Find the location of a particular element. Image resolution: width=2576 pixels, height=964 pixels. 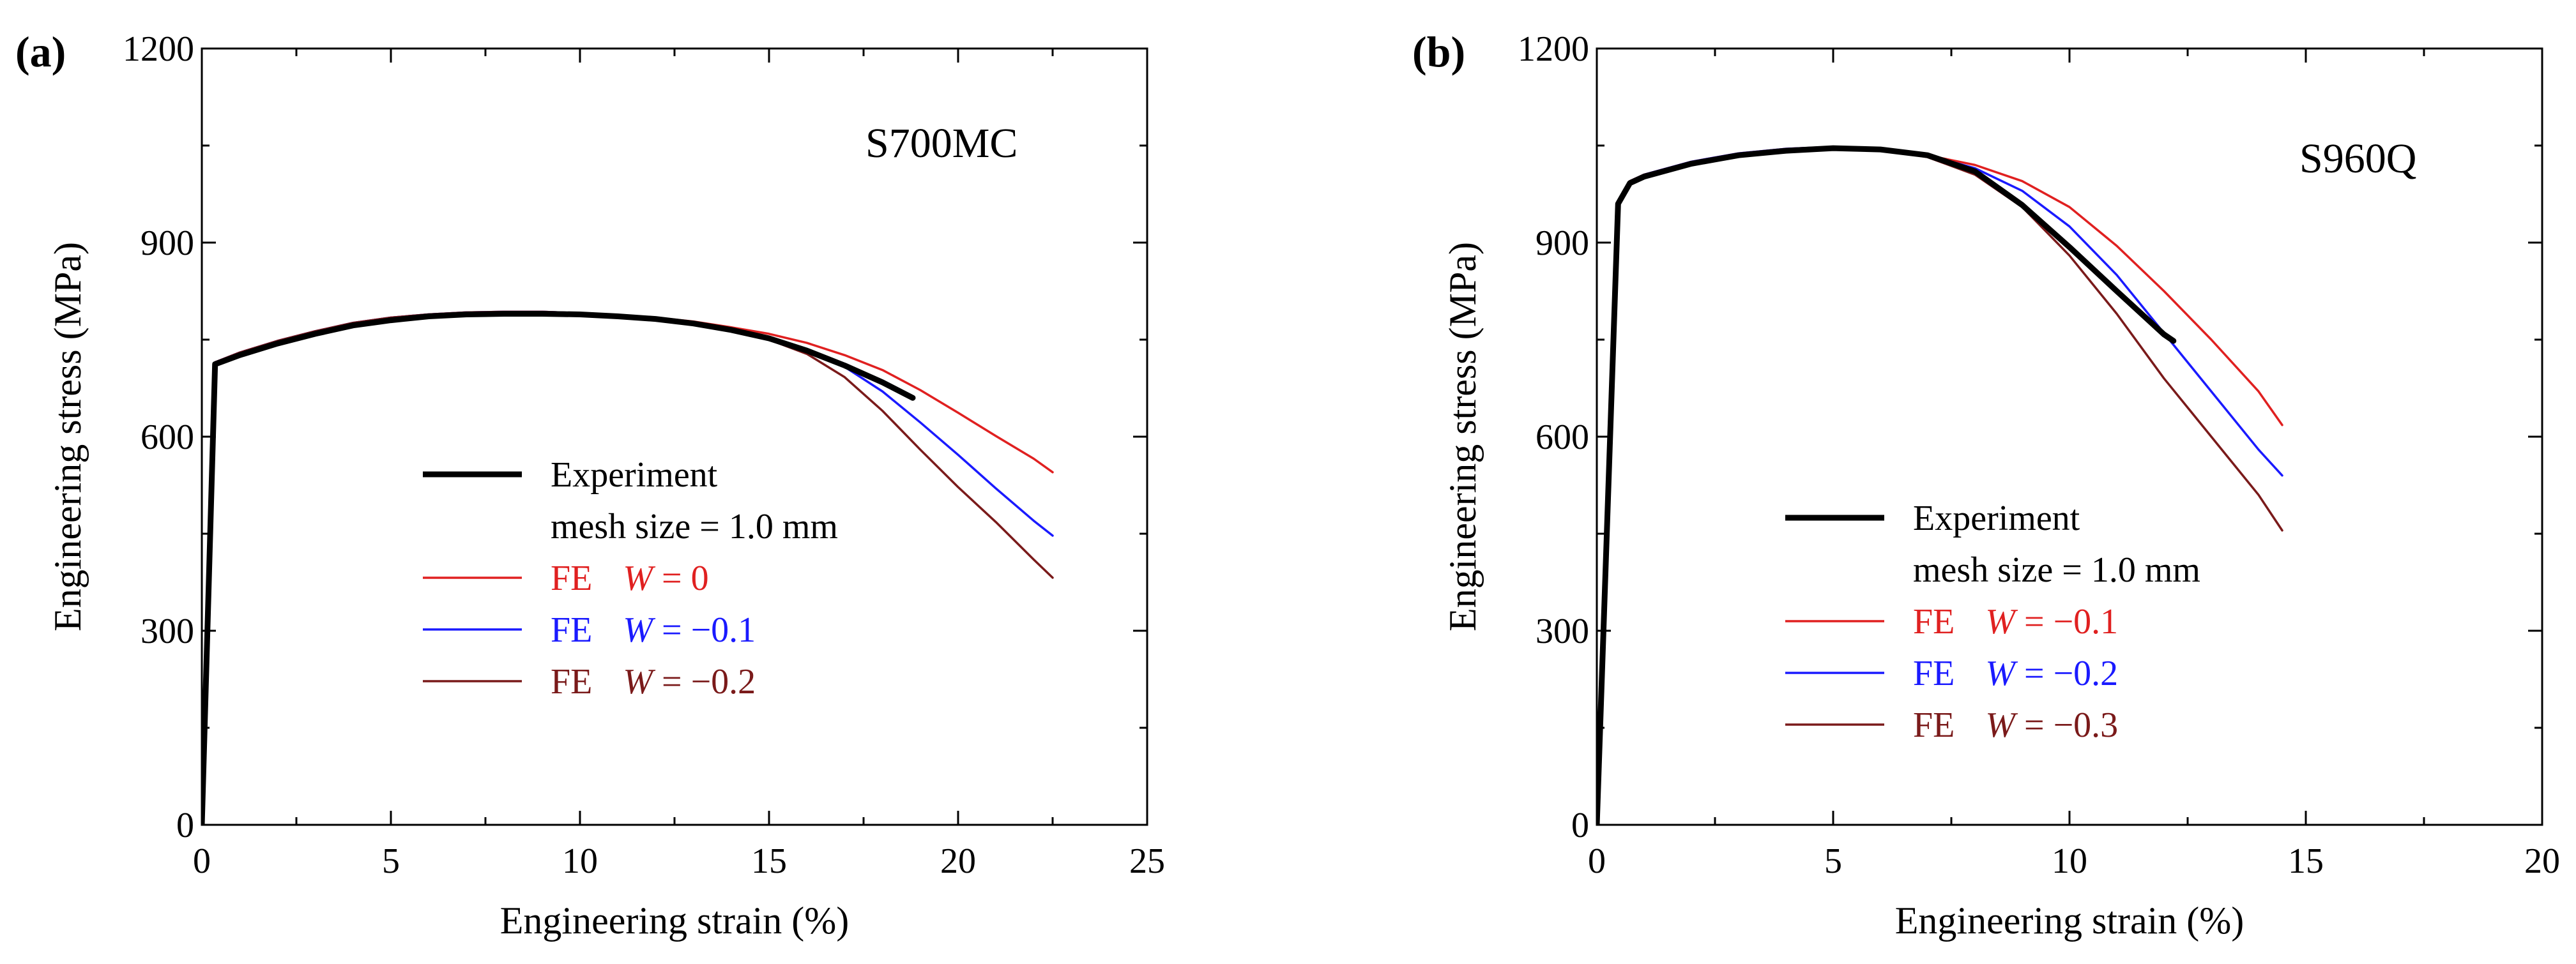

material-annotation: S700MC is located at coordinates (941, 143).